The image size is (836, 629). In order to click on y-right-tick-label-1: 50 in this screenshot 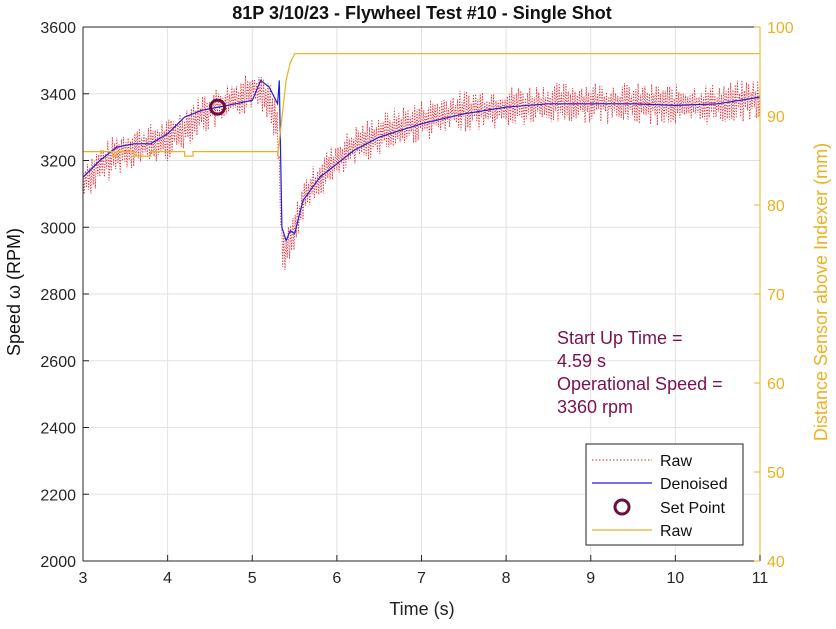, I will do `click(776, 473)`.